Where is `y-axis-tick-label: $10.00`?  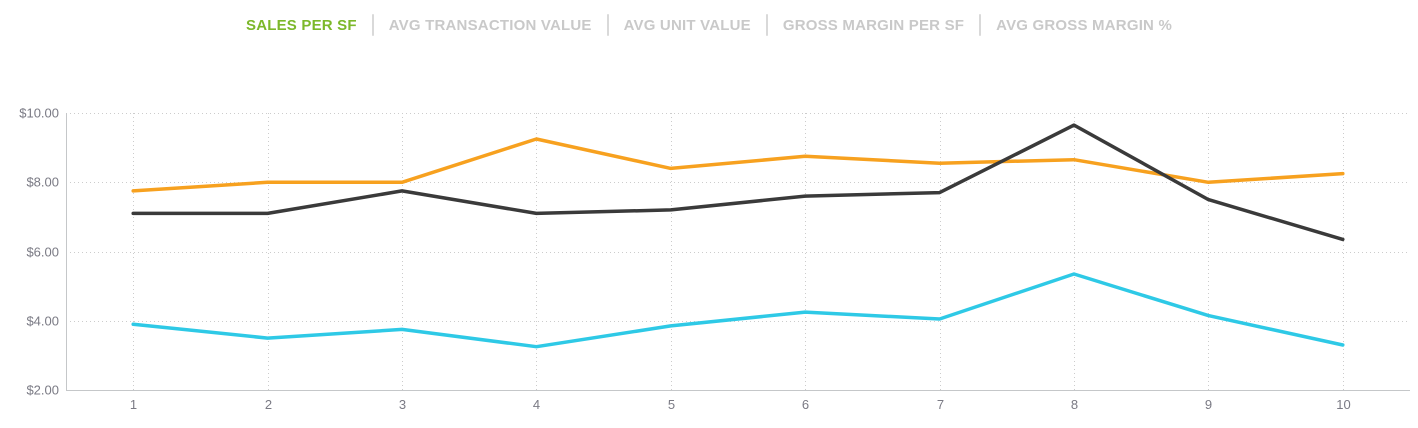
y-axis-tick-label: $10.00 is located at coordinates (39, 113).